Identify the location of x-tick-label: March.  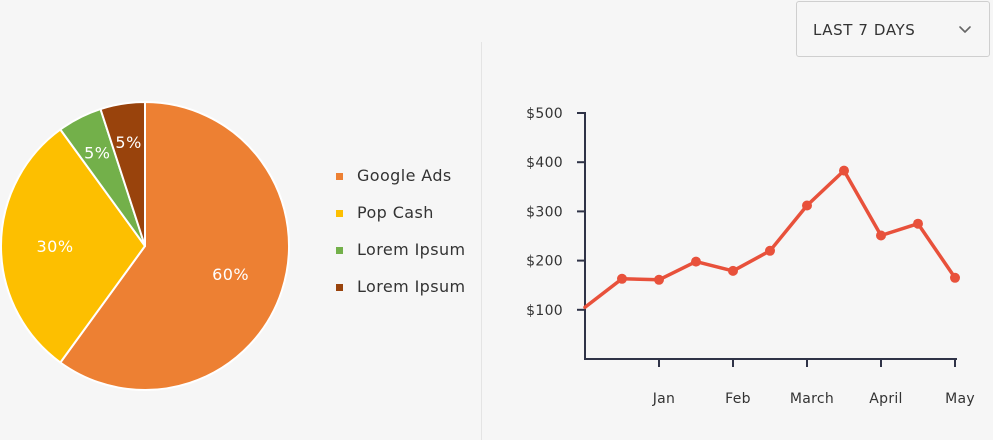
(812, 399).